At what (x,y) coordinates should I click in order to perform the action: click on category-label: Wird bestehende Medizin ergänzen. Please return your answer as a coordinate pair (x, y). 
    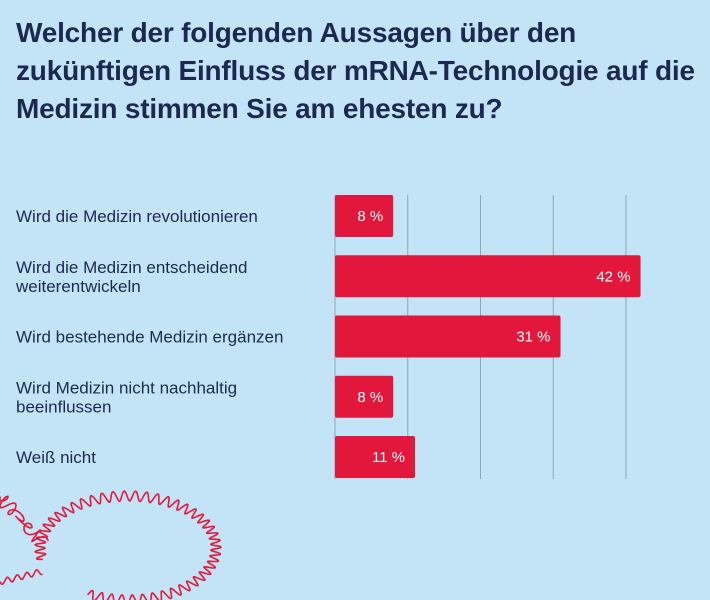
    Looking at the image, I should click on (149, 337).